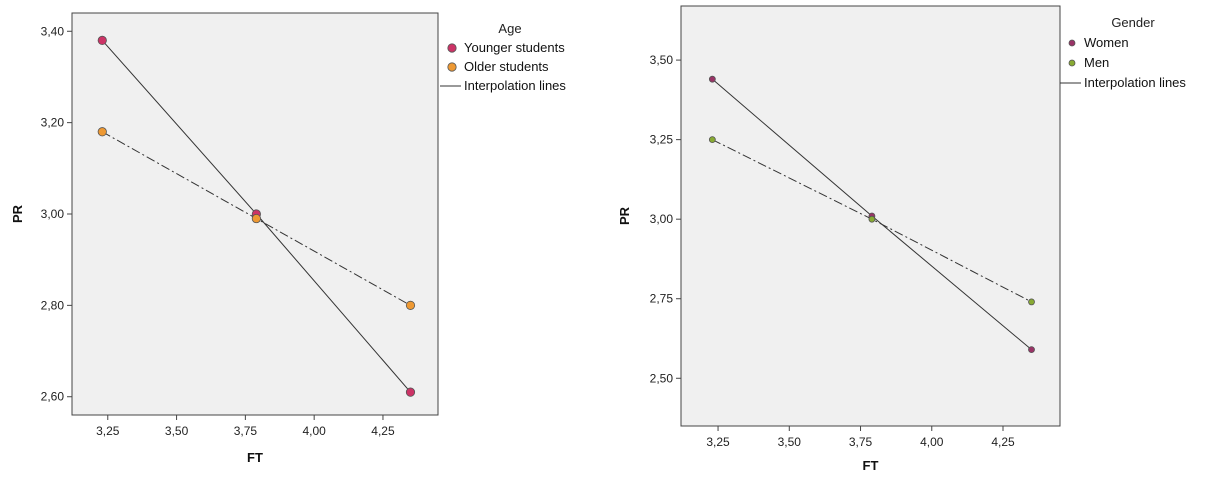 The image size is (1209, 477). I want to click on legend-entry: Younger students, so click(514, 47).